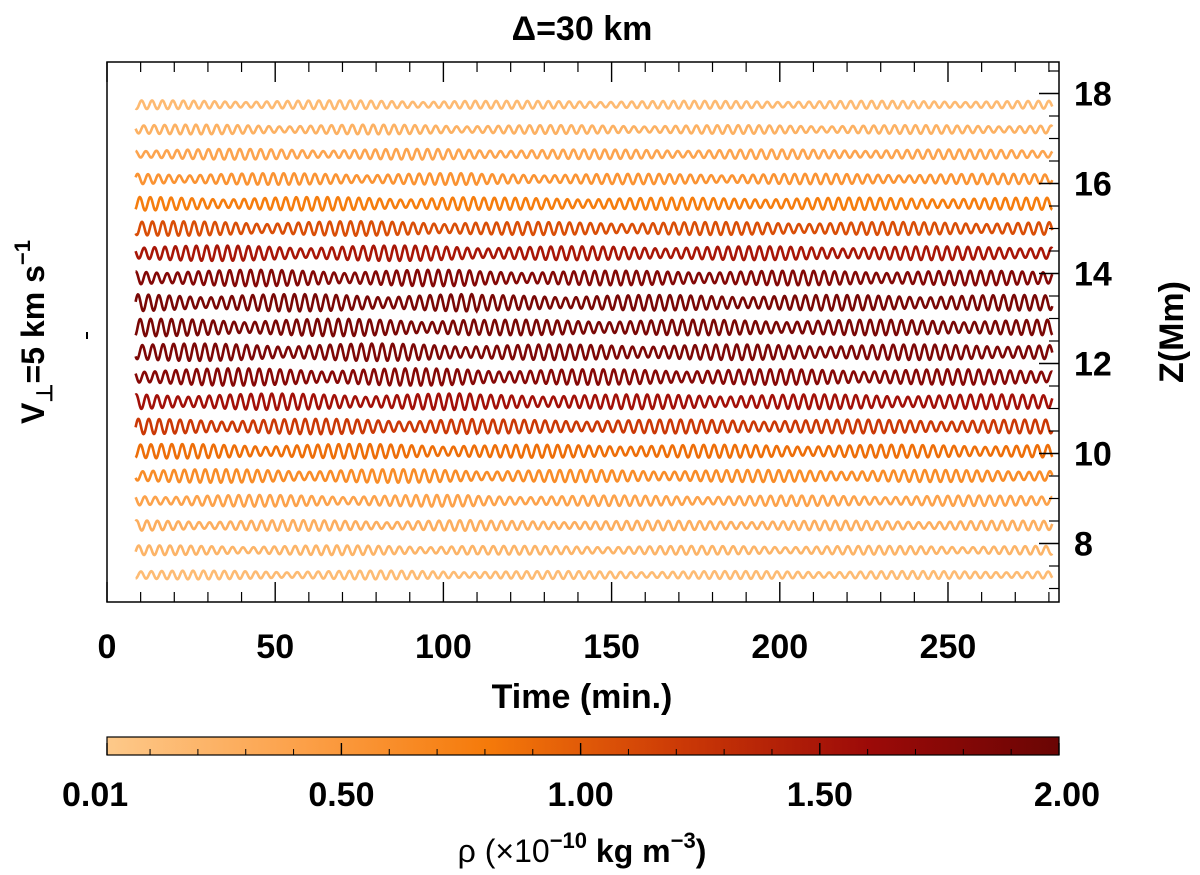 This screenshot has height=875, width=1200. I want to click on x-tick-label: 150, so click(611, 647).